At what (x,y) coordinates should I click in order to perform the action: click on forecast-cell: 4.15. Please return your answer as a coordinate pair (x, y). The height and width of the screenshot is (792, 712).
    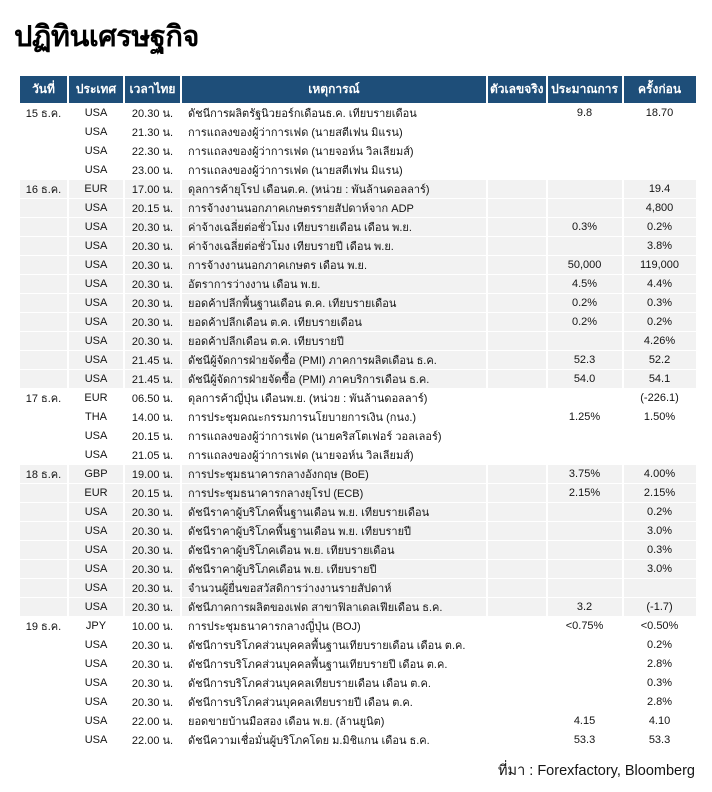
    Looking at the image, I should click on (584, 721).